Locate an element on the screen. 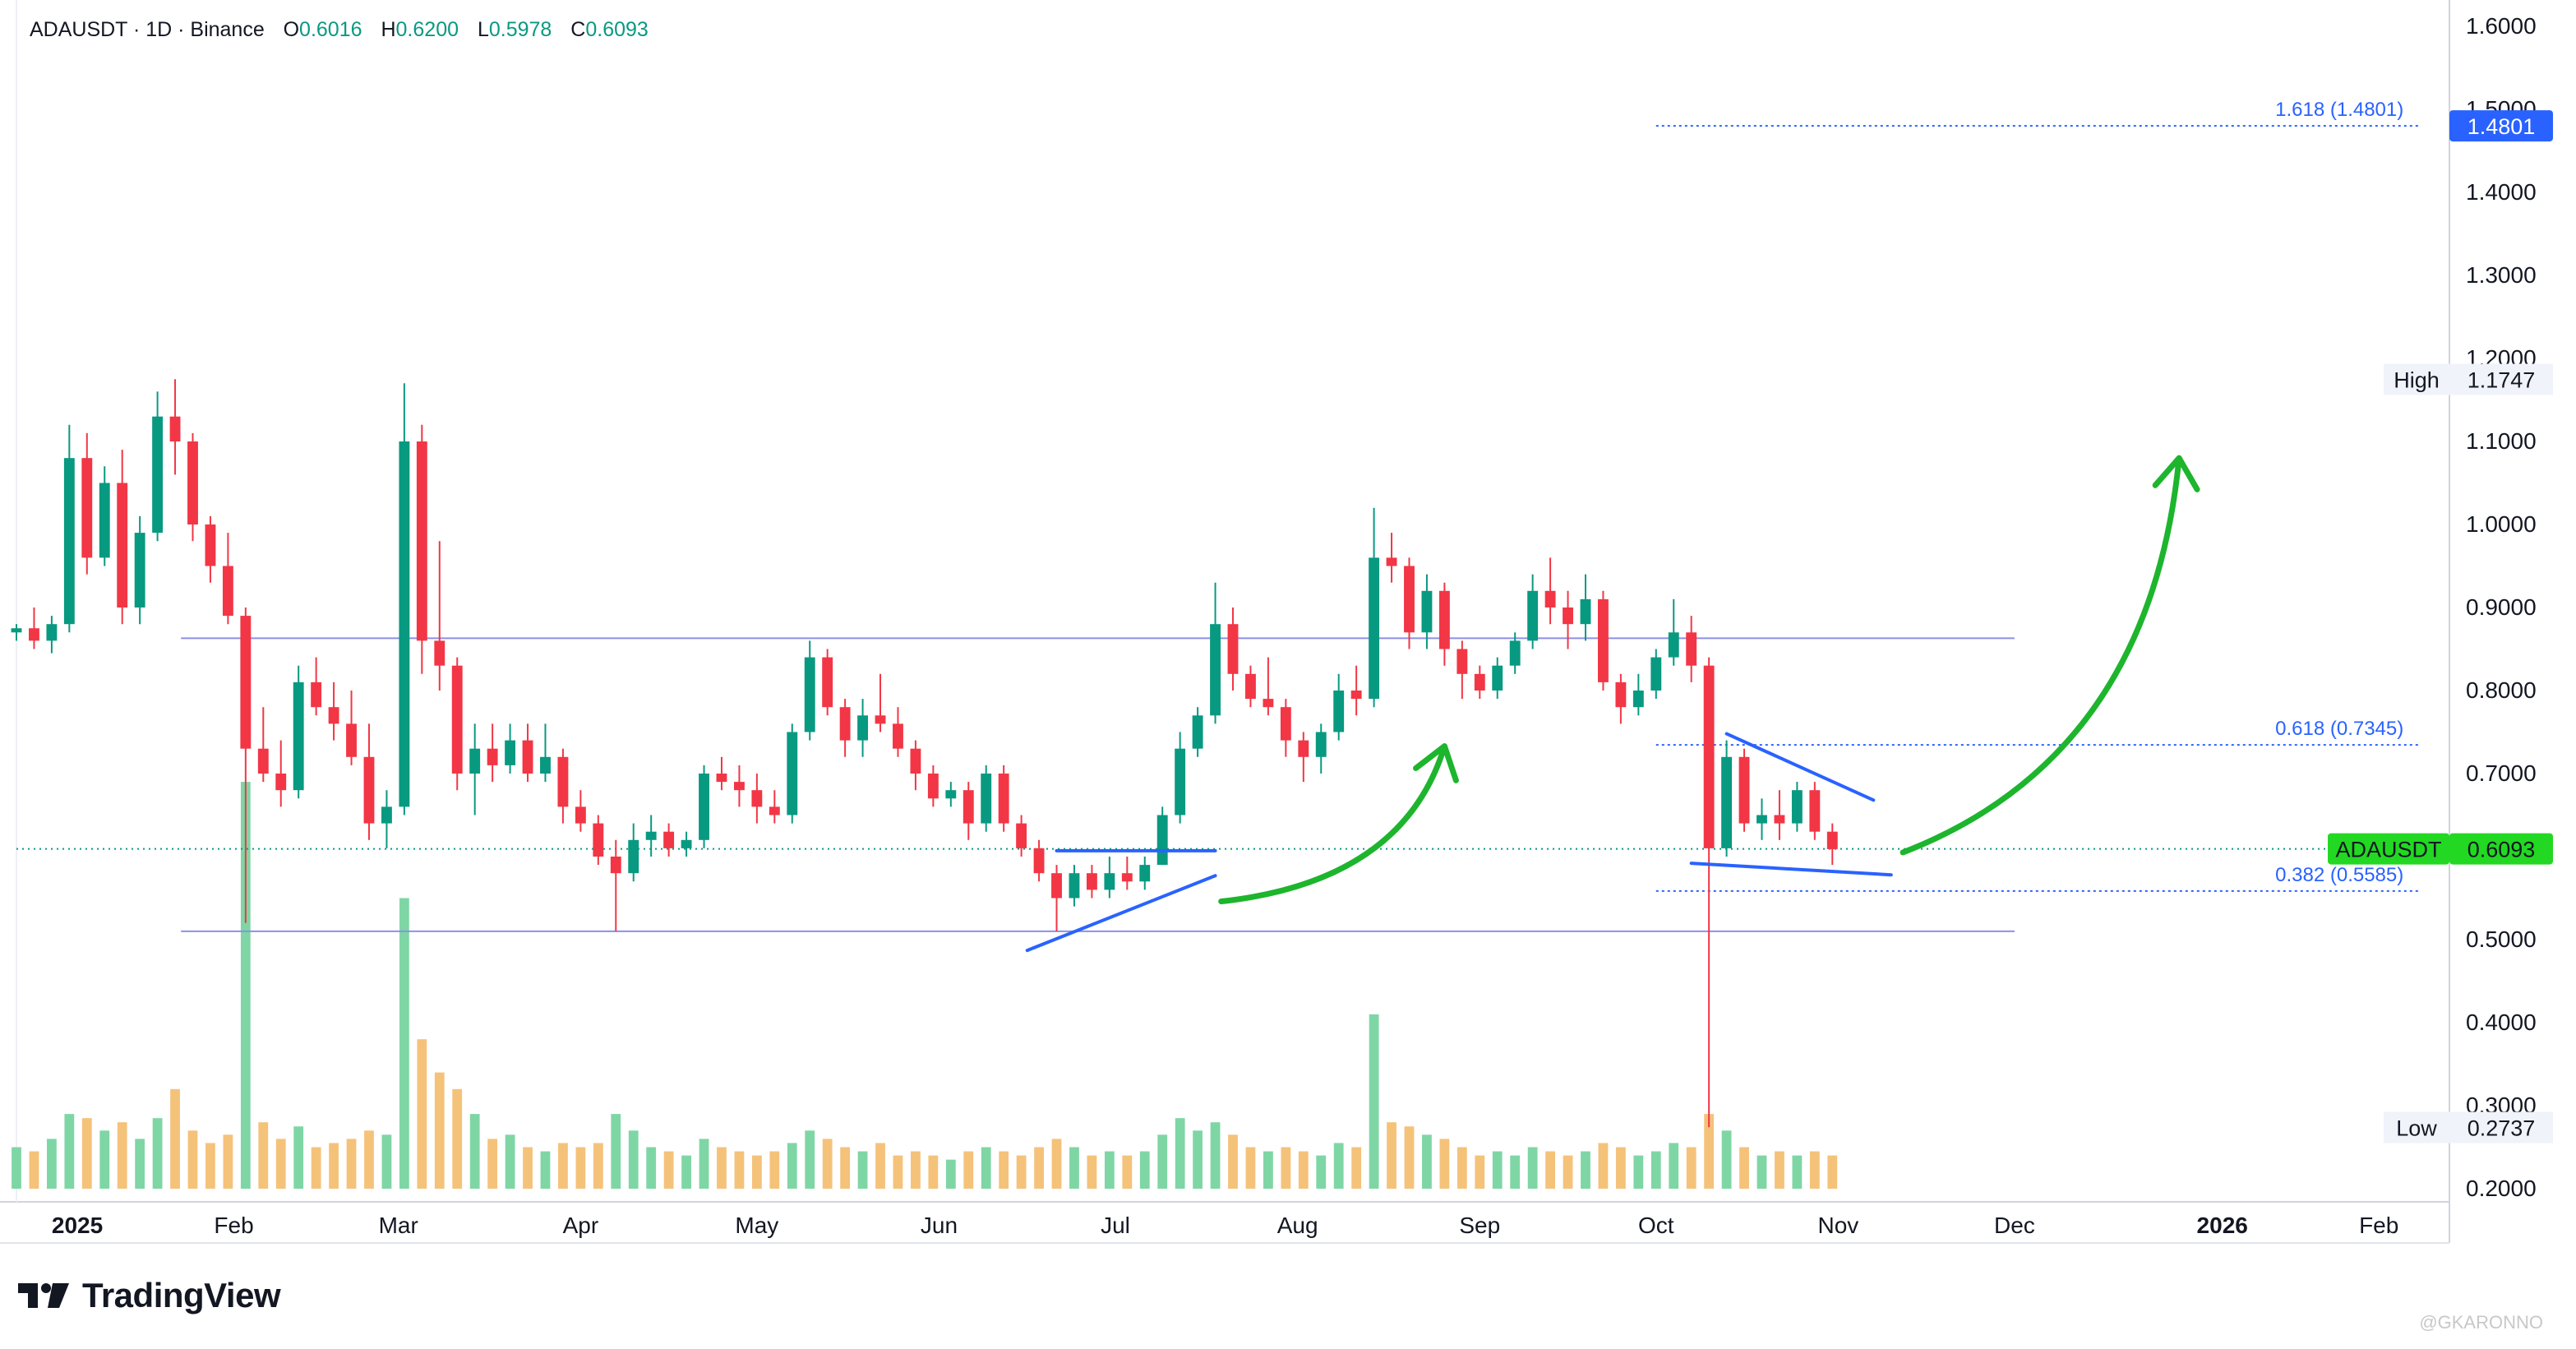 The height and width of the screenshot is (1349, 2576). high-label: H is located at coordinates (389, 29).